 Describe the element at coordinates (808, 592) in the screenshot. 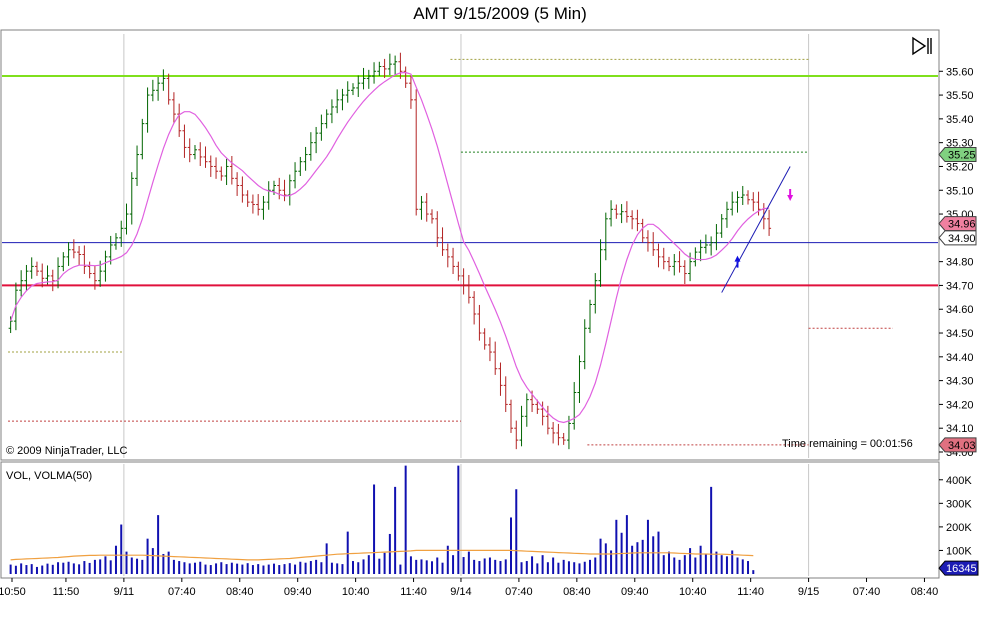

I see `time-tick-label: 9/15` at that location.